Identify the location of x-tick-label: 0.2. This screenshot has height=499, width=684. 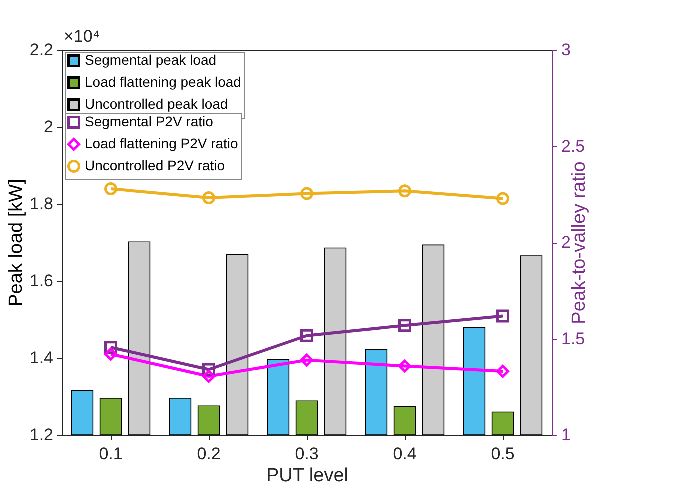
(209, 454).